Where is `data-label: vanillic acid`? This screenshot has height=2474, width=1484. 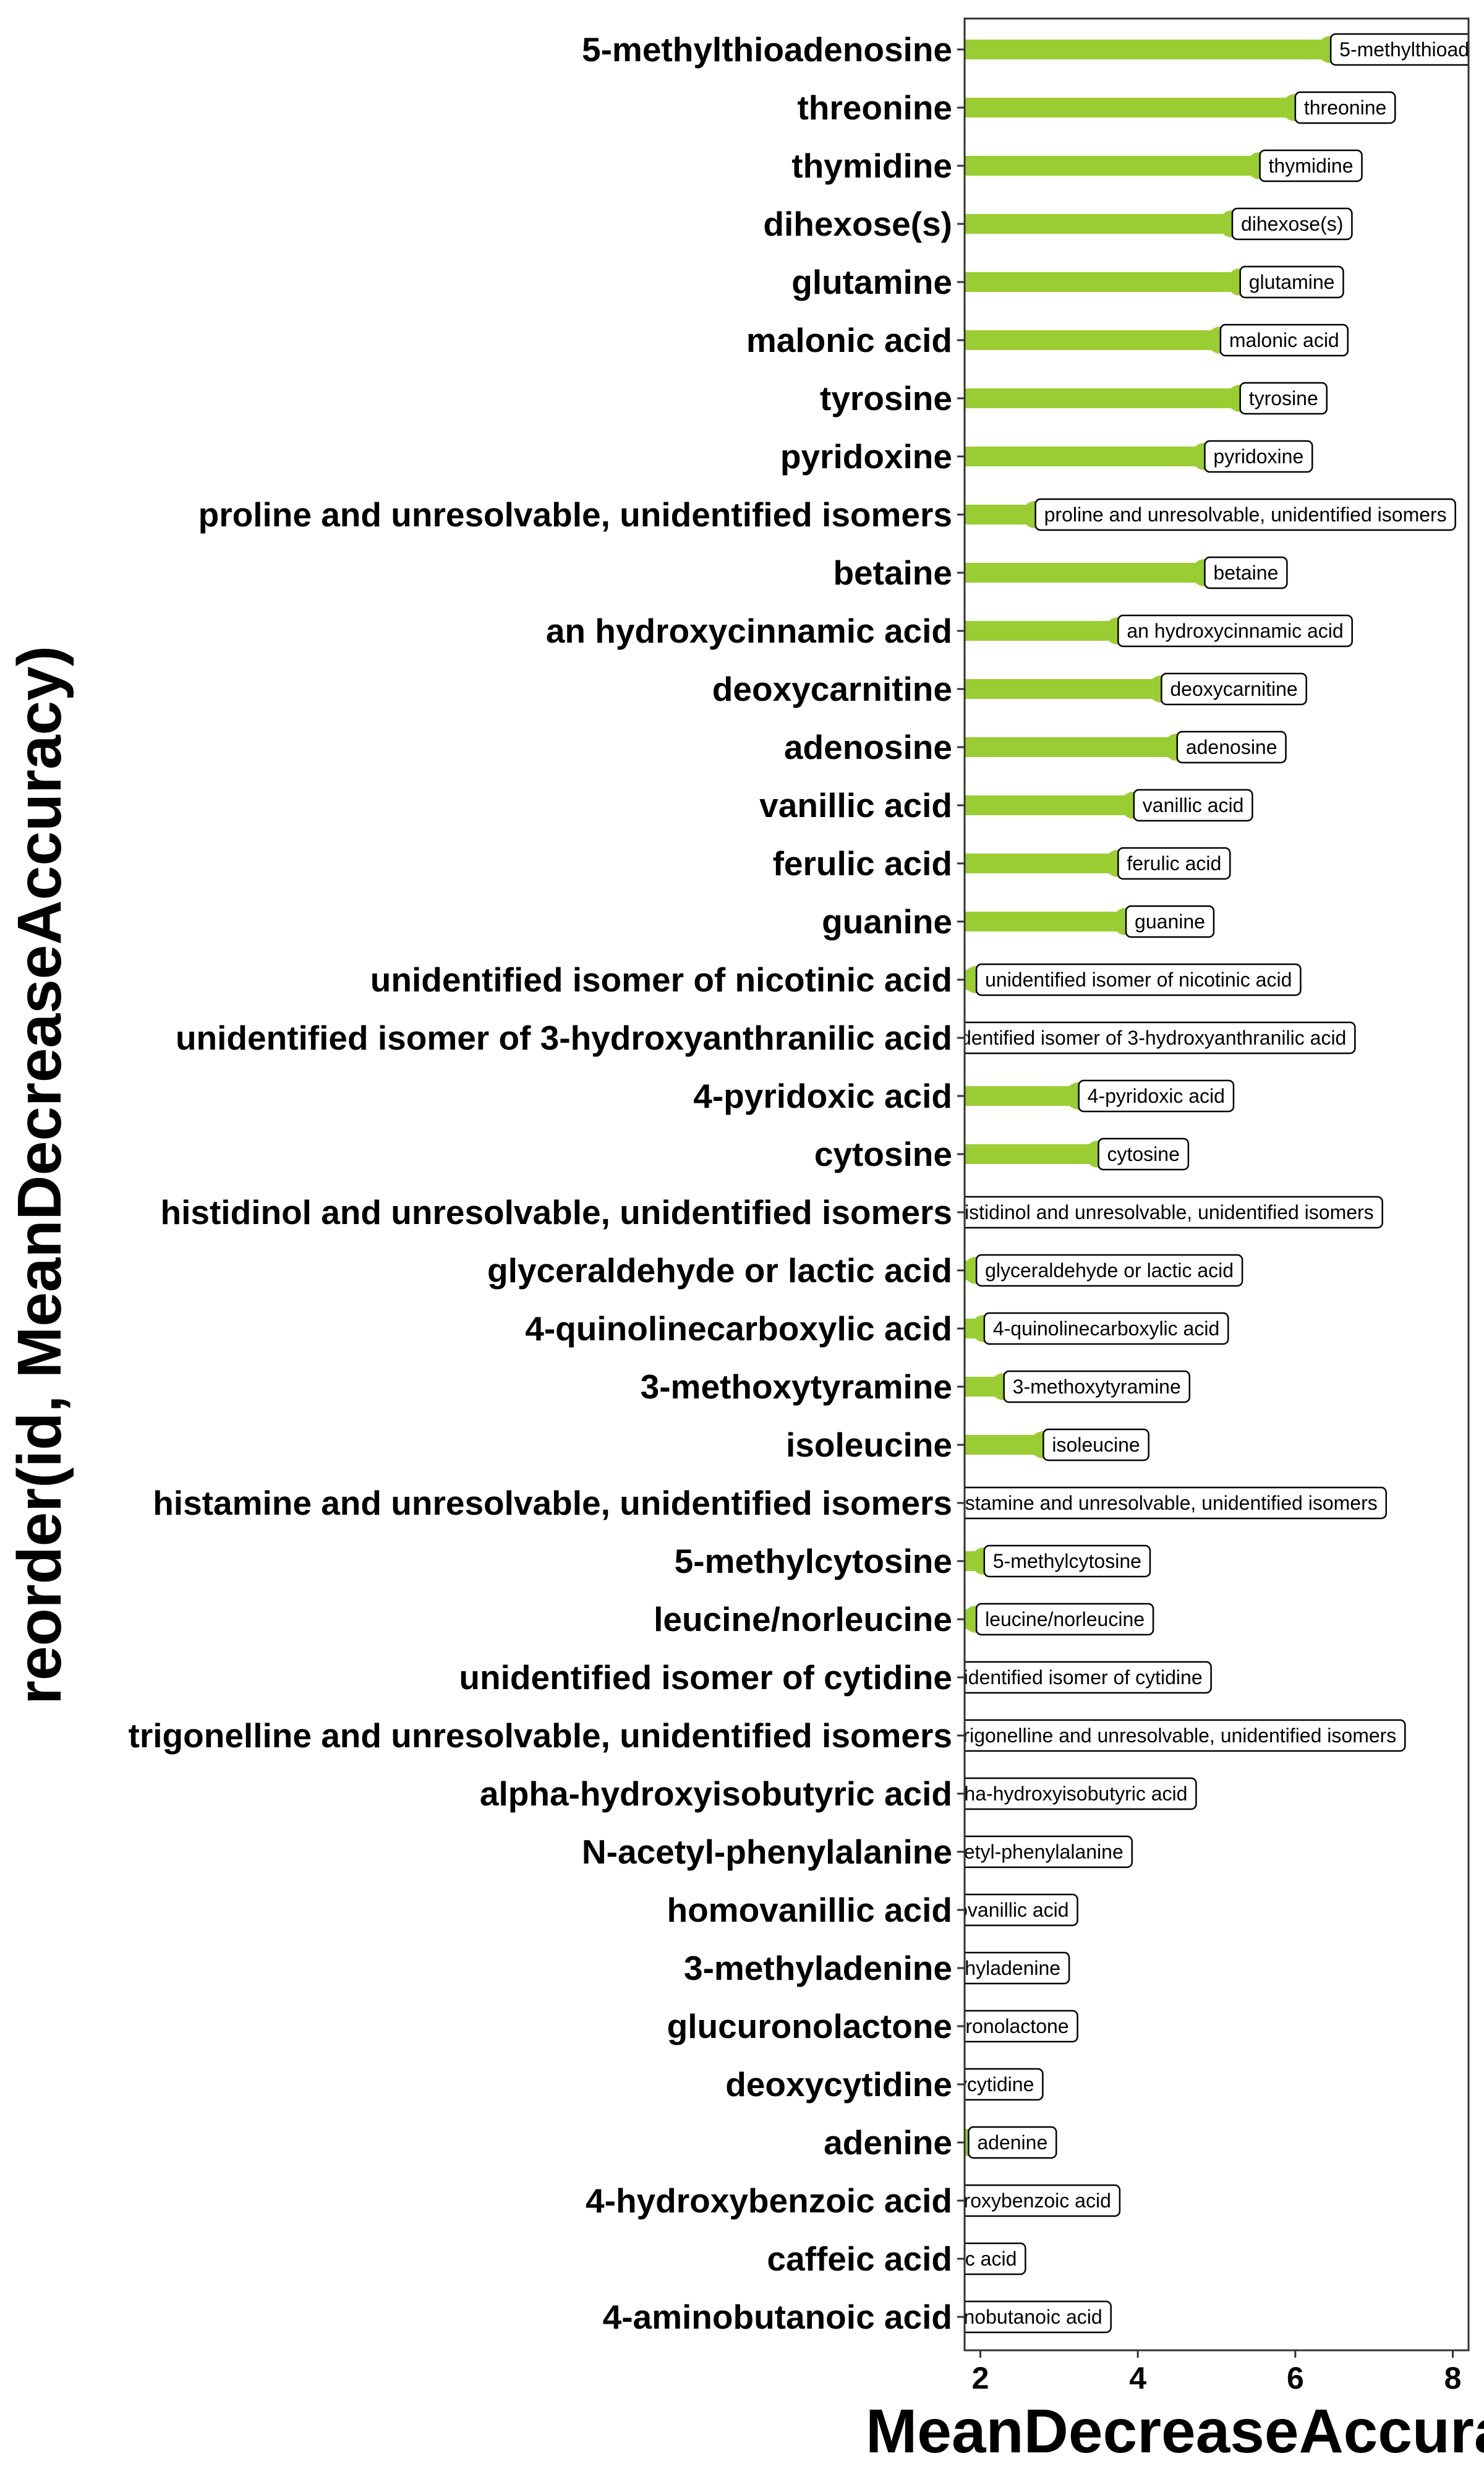 data-label: vanillic acid is located at coordinates (1193, 805).